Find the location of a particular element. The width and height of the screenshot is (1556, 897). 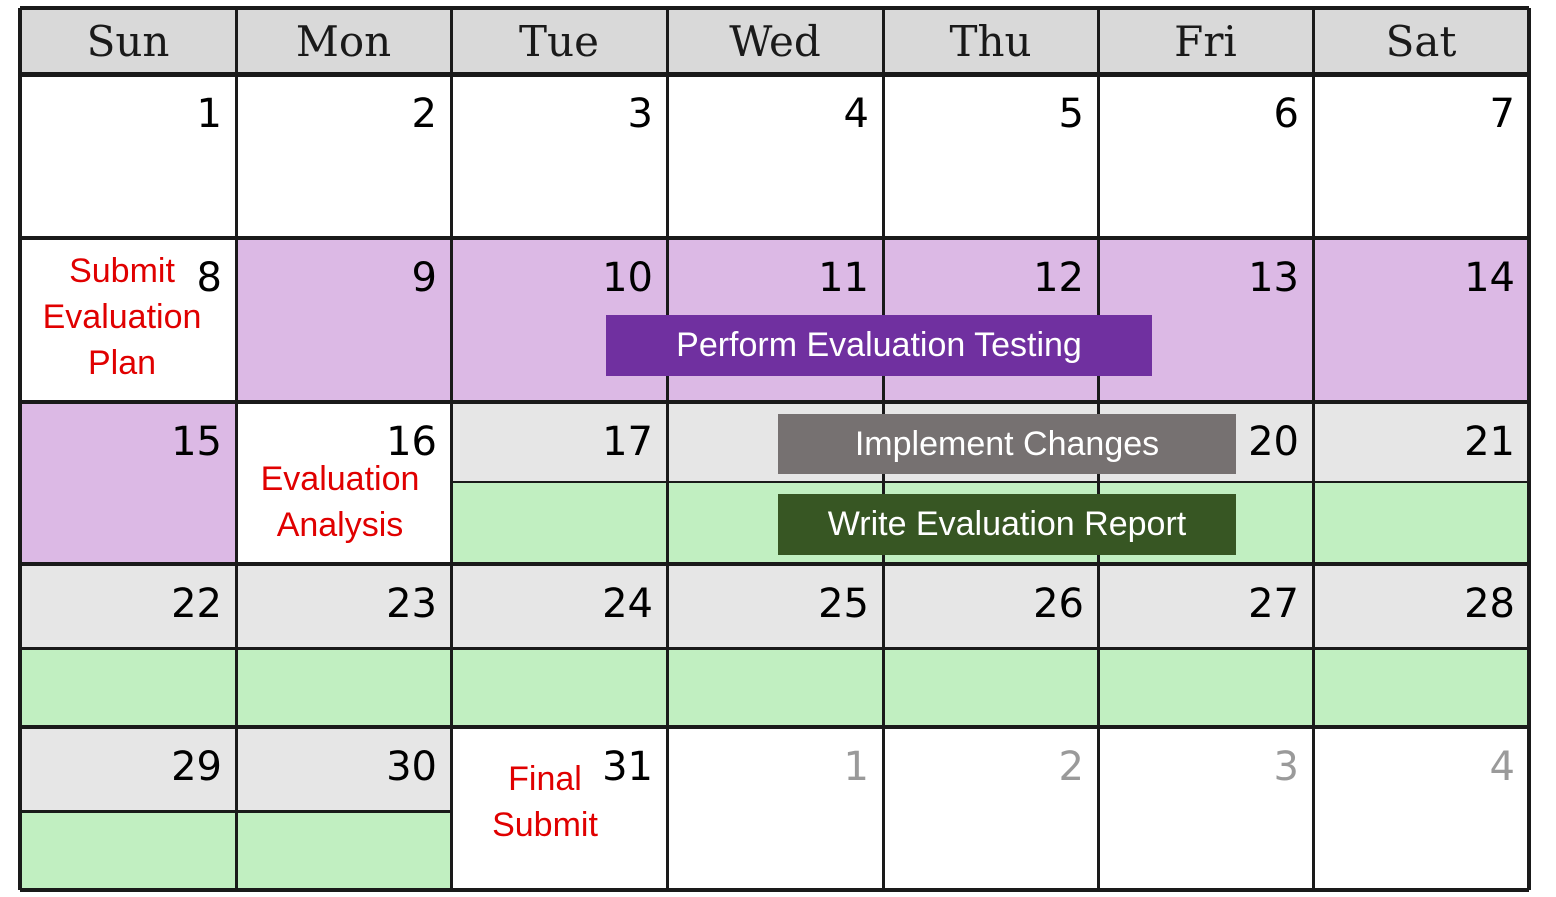

day-number: 26 is located at coordinates (1058, 604).